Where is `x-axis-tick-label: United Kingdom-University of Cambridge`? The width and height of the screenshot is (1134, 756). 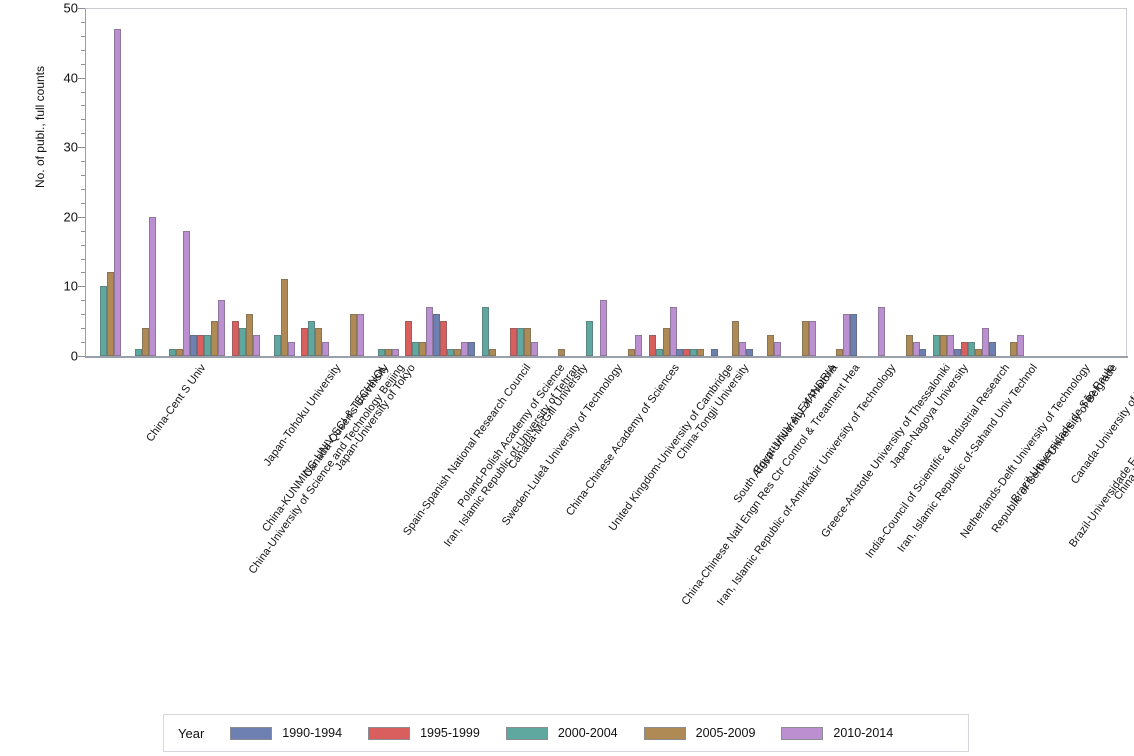 x-axis-tick-label: United Kingdom-University of Cambridge is located at coordinates (671, 448).